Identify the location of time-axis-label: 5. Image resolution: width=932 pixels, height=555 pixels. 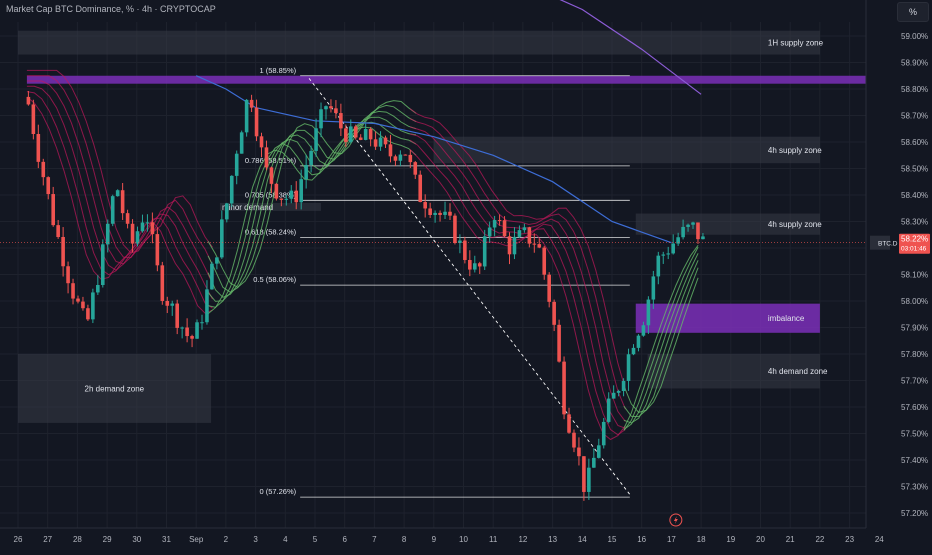
(315, 539).